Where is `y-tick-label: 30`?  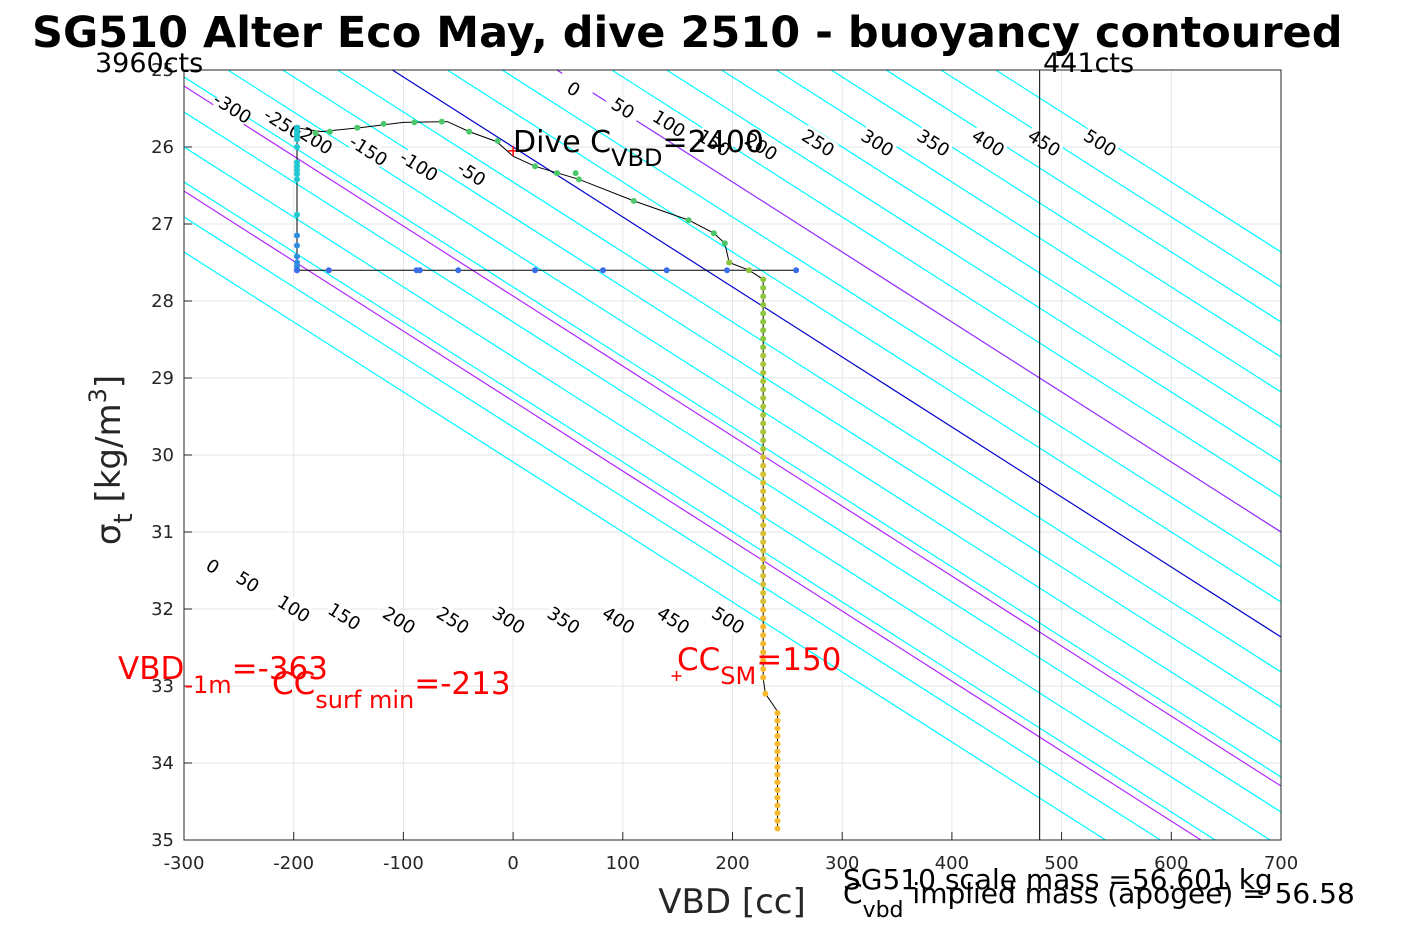
y-tick-label: 30 is located at coordinates (162, 455).